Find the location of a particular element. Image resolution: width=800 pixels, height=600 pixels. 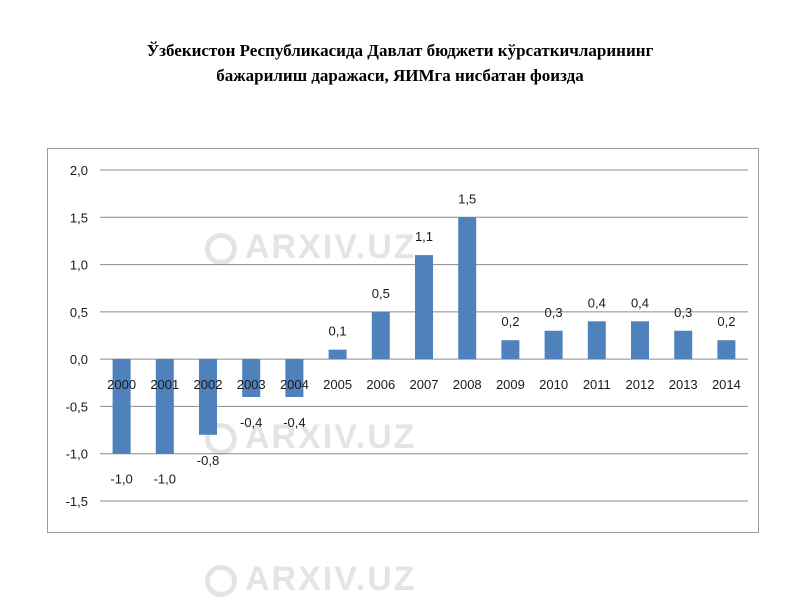

x-tick-label: 2009 is located at coordinates (510, 384).